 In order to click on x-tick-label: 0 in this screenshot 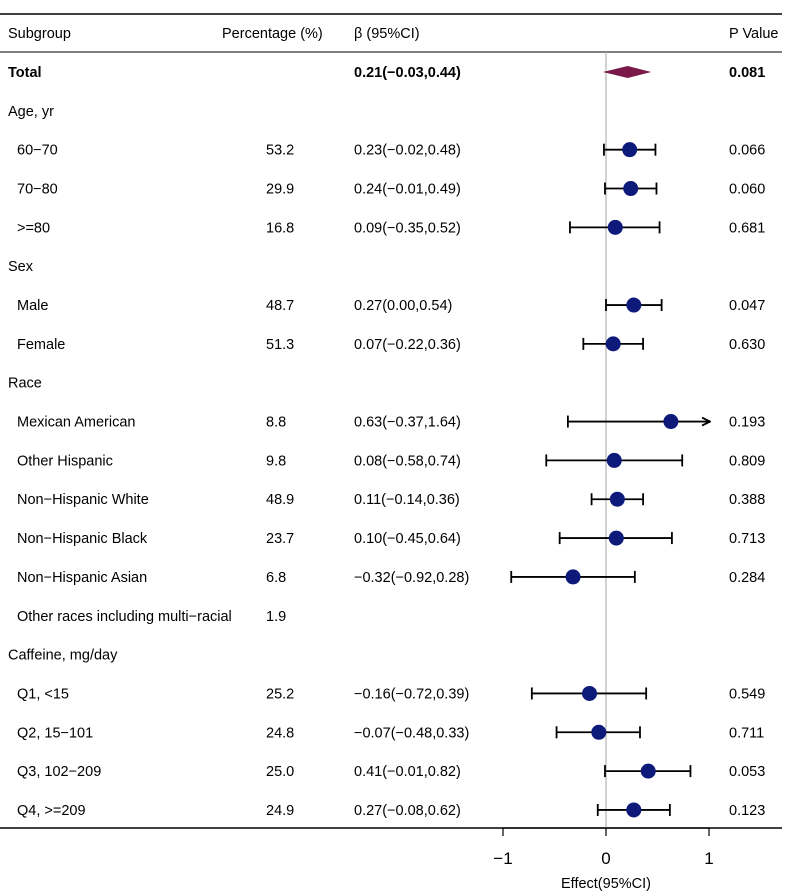, I will do `click(605, 858)`.